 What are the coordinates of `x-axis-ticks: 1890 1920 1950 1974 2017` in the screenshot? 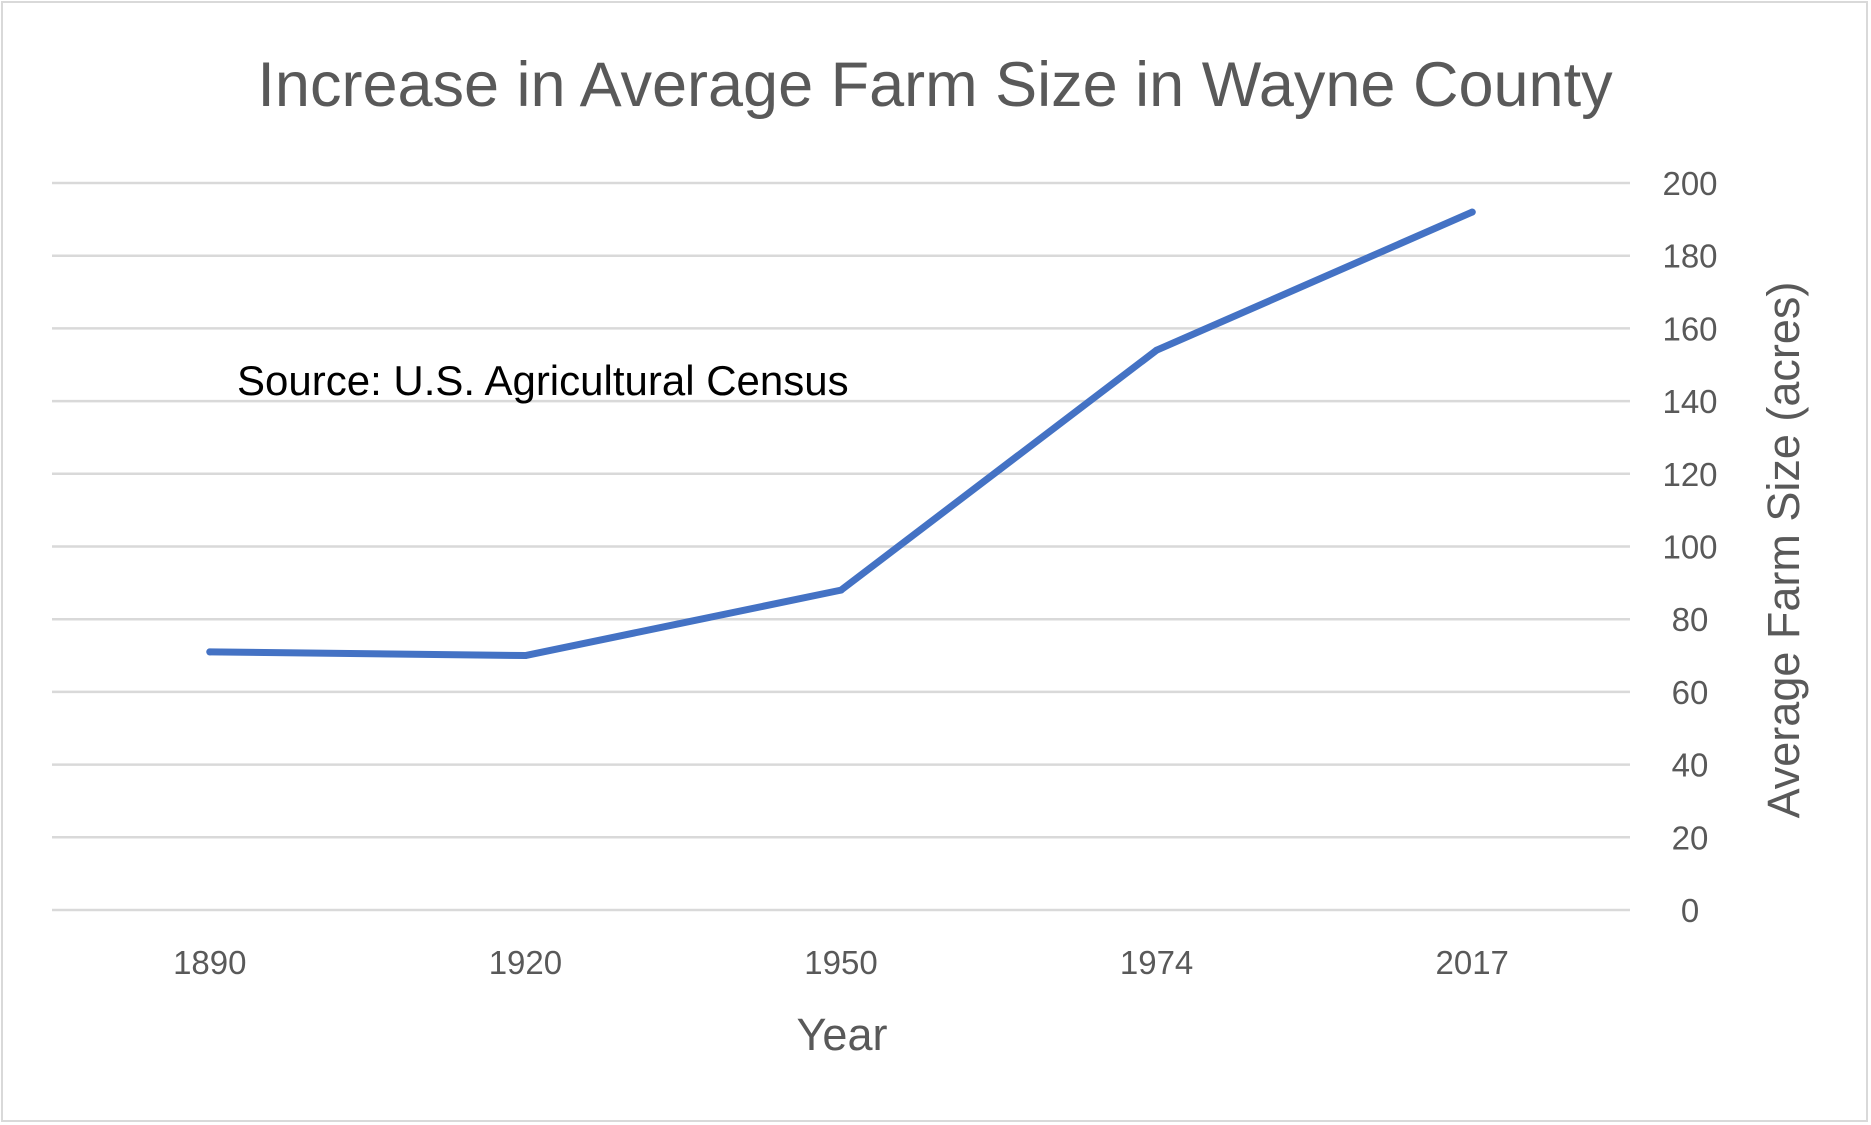 It's located at (841, 962).